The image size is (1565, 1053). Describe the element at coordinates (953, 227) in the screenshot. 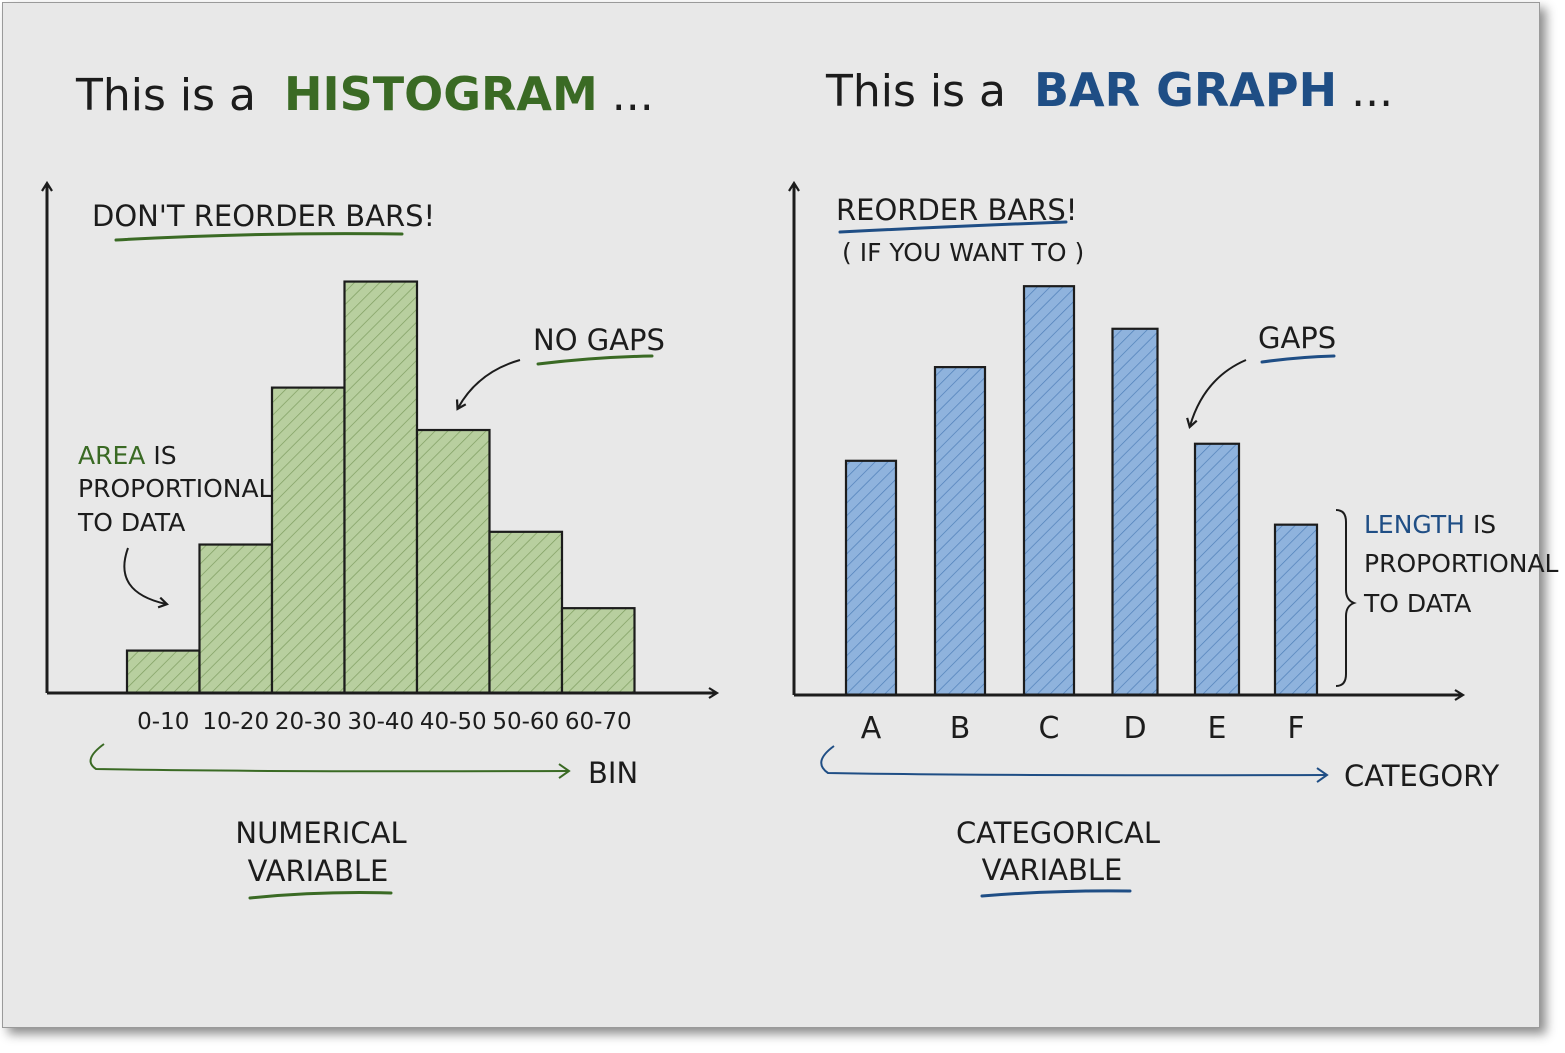

I see `bargraph-top-note-underline` at that location.